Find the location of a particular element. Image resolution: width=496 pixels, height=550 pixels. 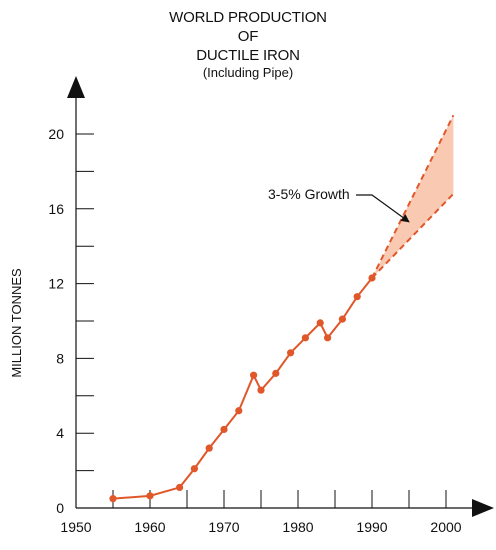

x-tick-label: 2000 is located at coordinates (445, 527).